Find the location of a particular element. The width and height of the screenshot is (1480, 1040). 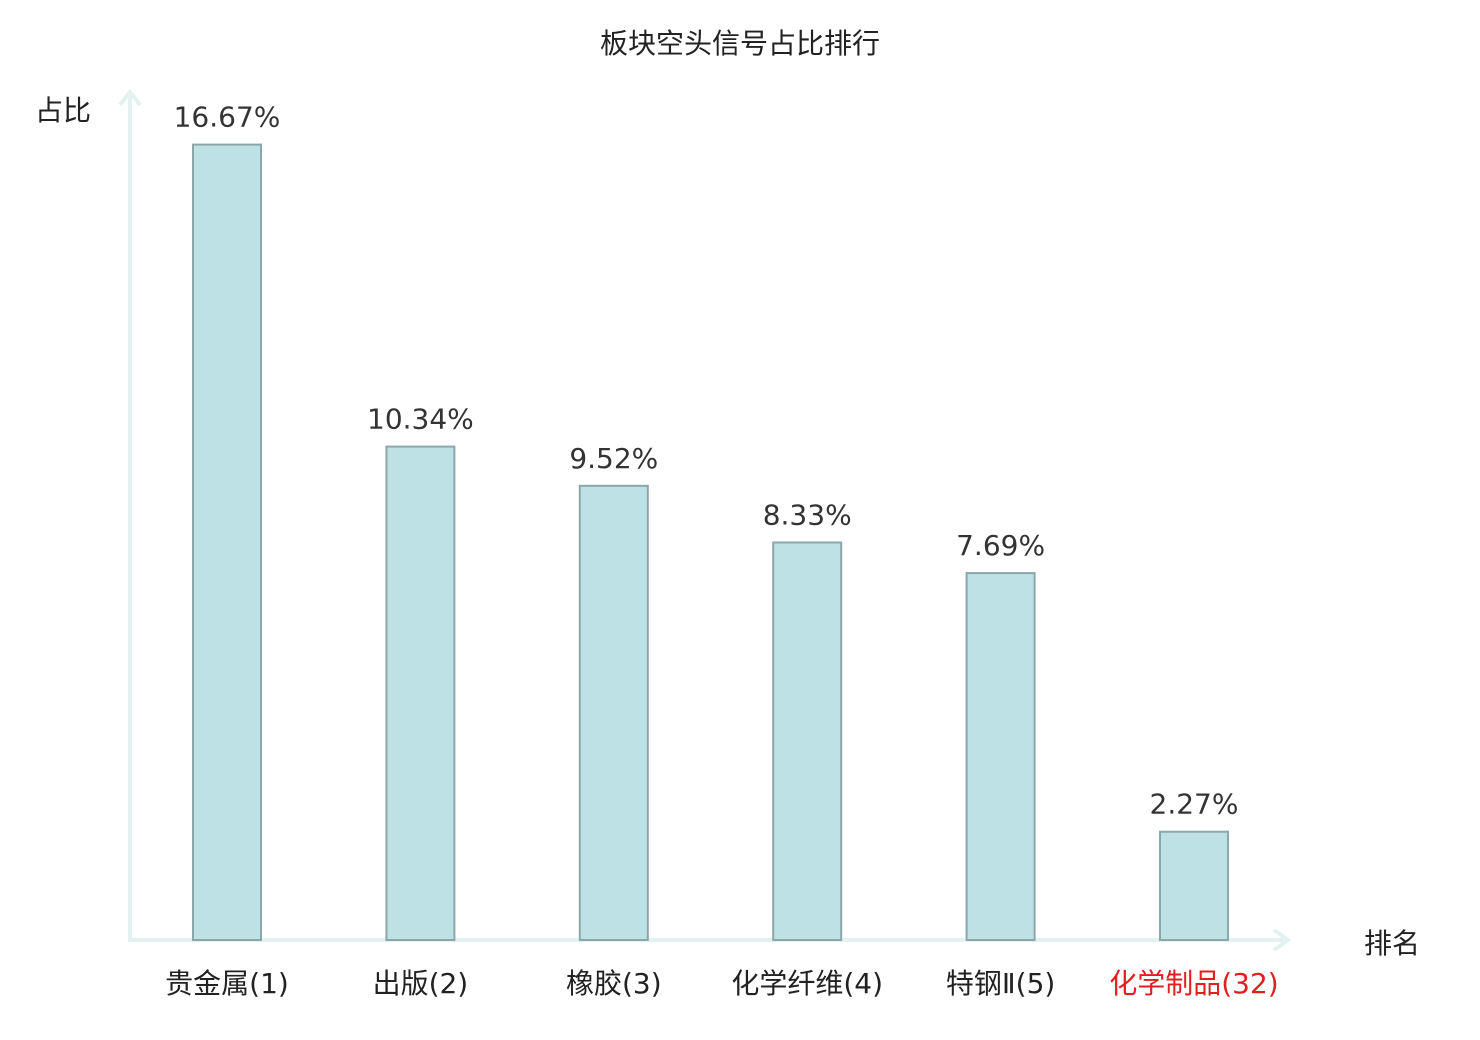

value-label-2: 10.34% is located at coordinates (420, 419).